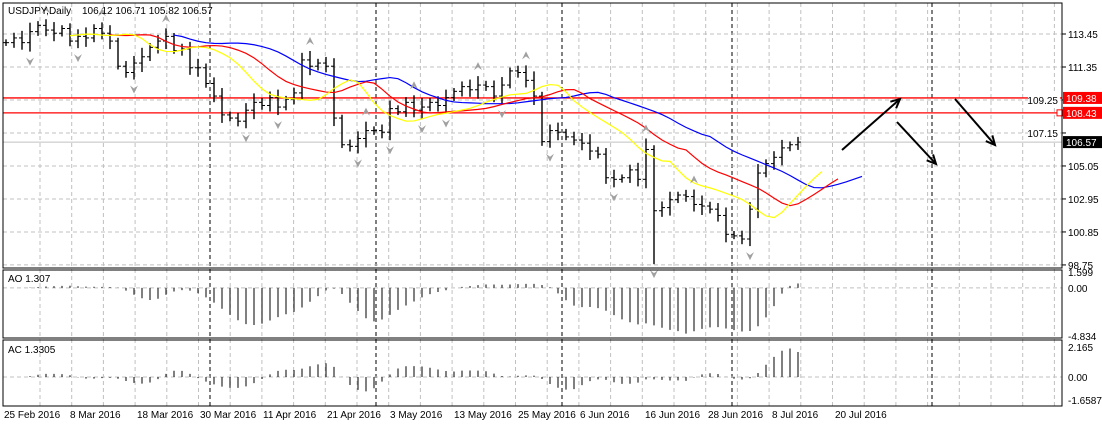  What do you see at coordinates (228, 415) in the screenshot?
I see `date-tick-label: 30 Mar 2016` at bounding box center [228, 415].